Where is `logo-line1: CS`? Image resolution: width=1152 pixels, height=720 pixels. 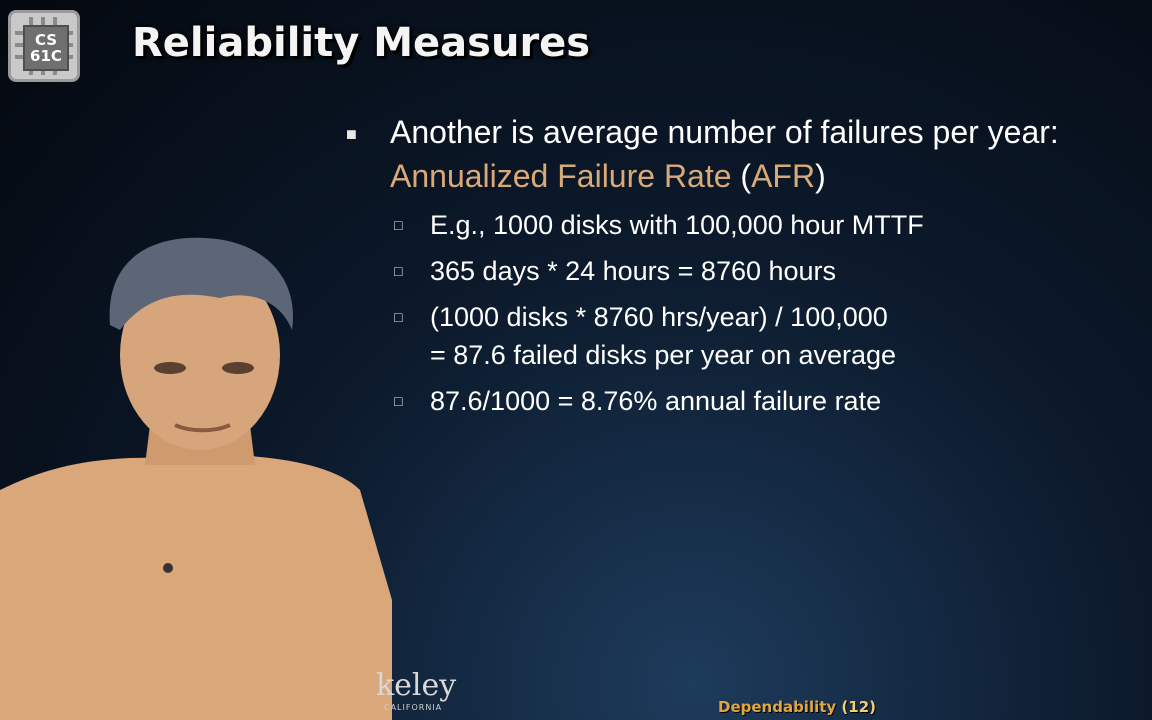
logo-line1: CS is located at coordinates (46, 40).